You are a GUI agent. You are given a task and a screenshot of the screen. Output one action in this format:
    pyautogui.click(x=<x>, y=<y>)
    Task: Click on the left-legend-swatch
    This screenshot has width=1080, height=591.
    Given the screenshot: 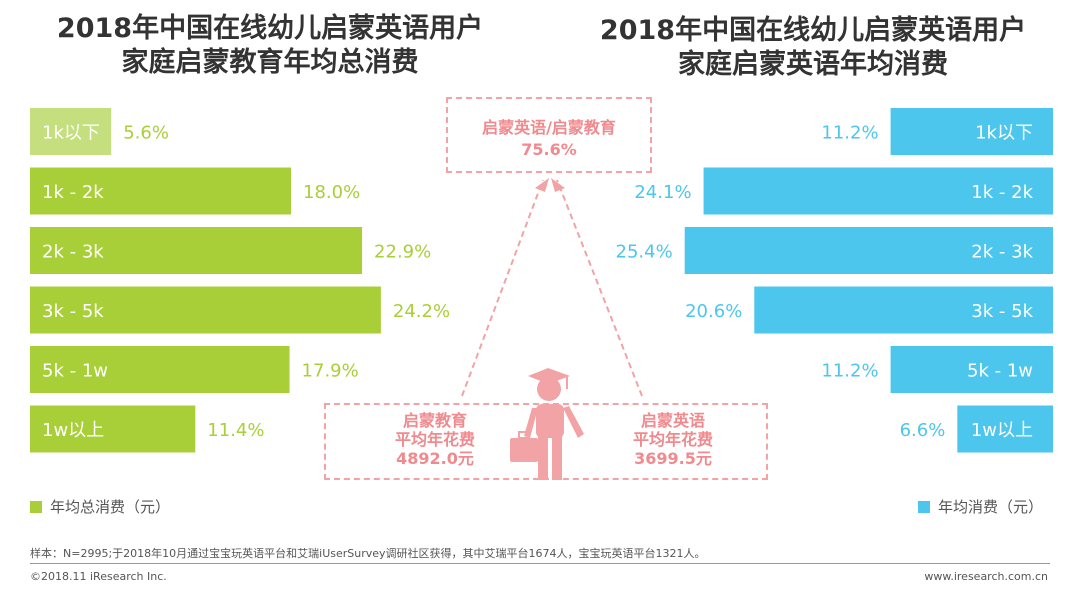 What is the action you would take?
    pyautogui.click(x=36, y=506)
    